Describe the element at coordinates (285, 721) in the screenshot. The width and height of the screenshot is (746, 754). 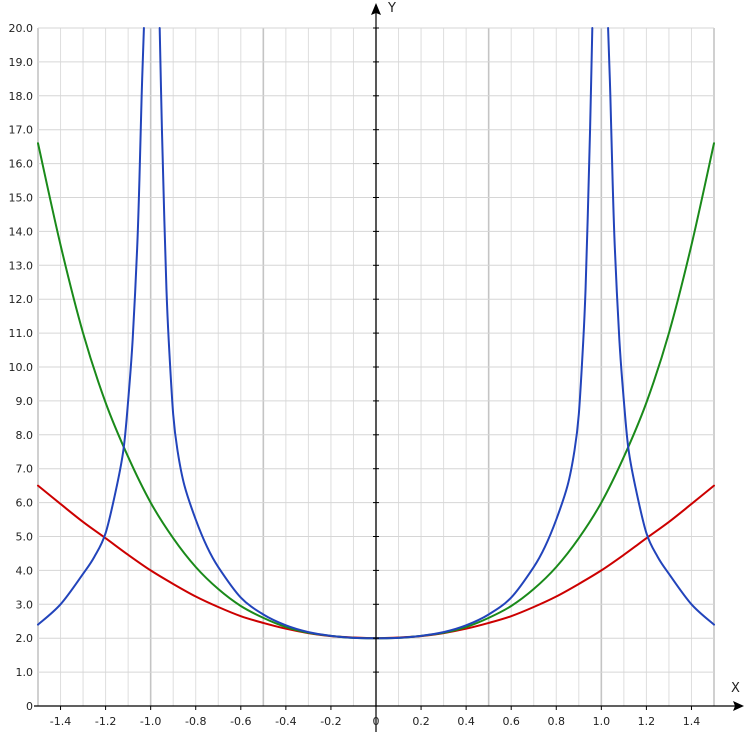
I see `x-tick-label: -0.4` at that location.